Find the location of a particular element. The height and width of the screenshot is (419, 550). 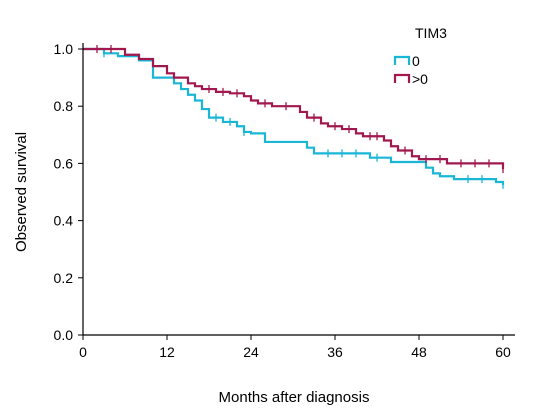

y-axis-title: Observed survival is located at coordinates (21, 192).